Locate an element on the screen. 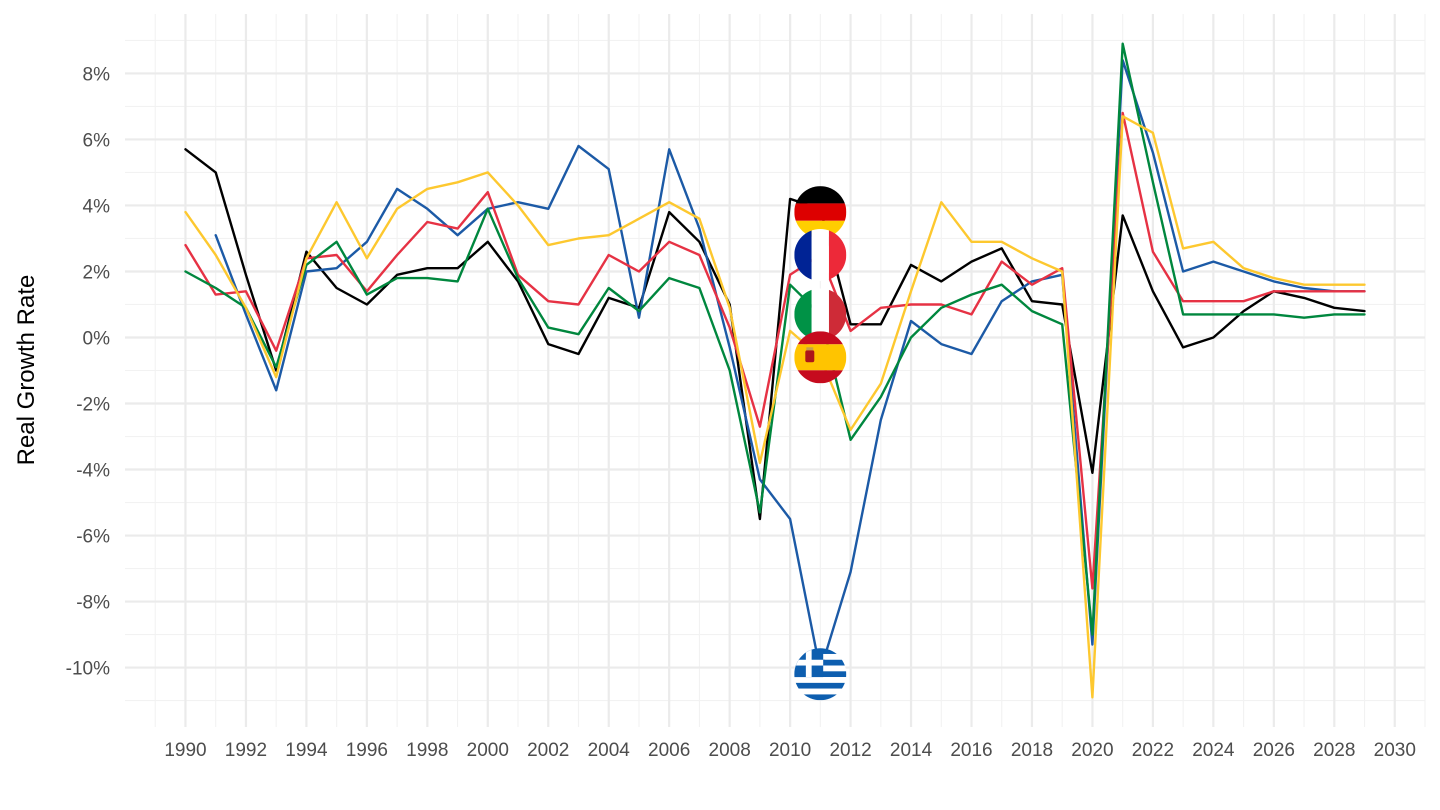  france-flag-icon is located at coordinates (820, 255).